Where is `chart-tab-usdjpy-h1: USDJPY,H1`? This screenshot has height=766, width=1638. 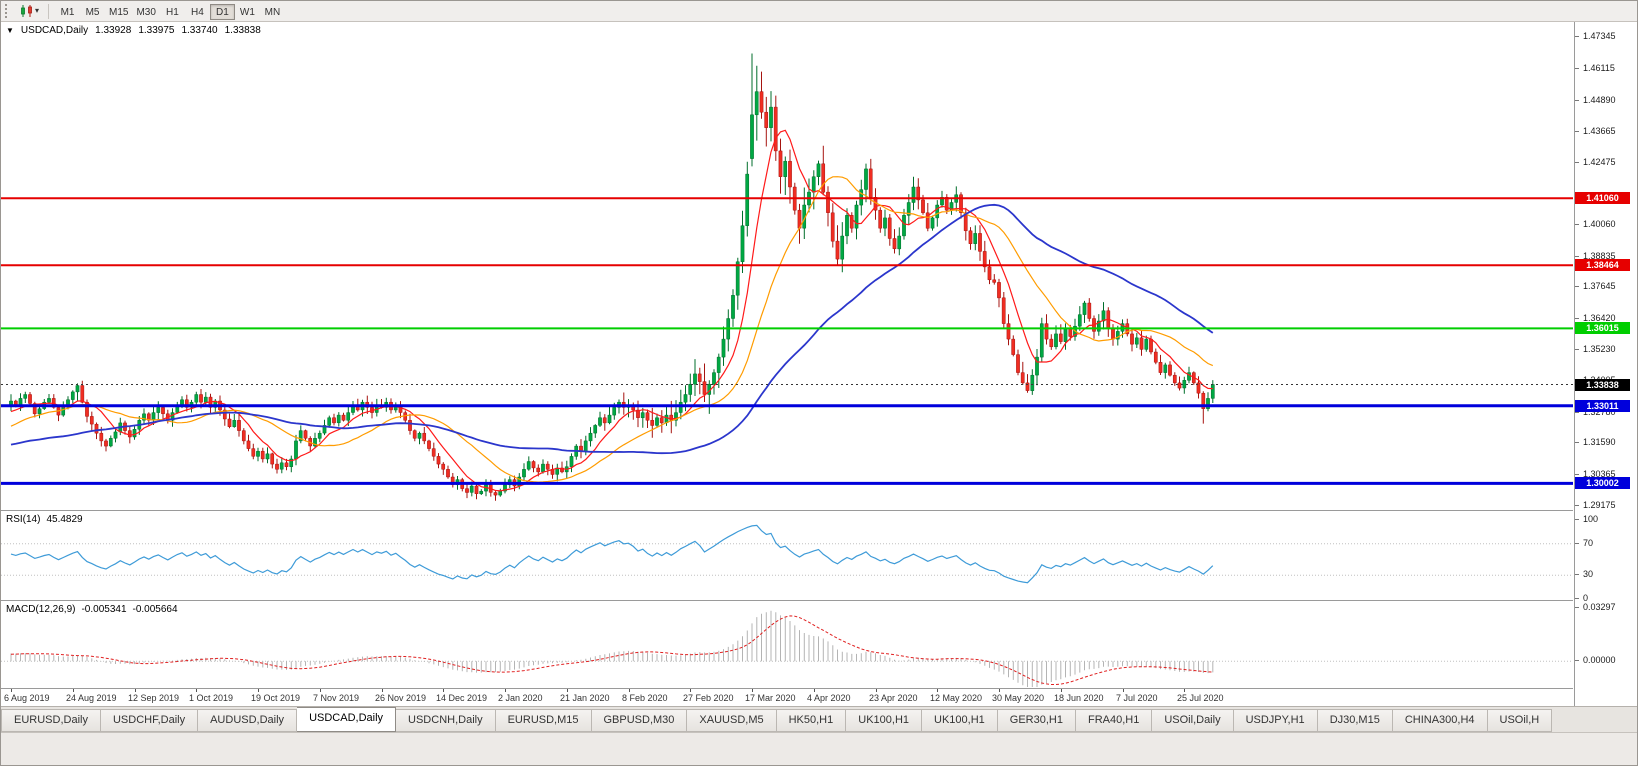
chart-tab-usdjpy-h1: USDJPY,H1 is located at coordinates (1275, 720).